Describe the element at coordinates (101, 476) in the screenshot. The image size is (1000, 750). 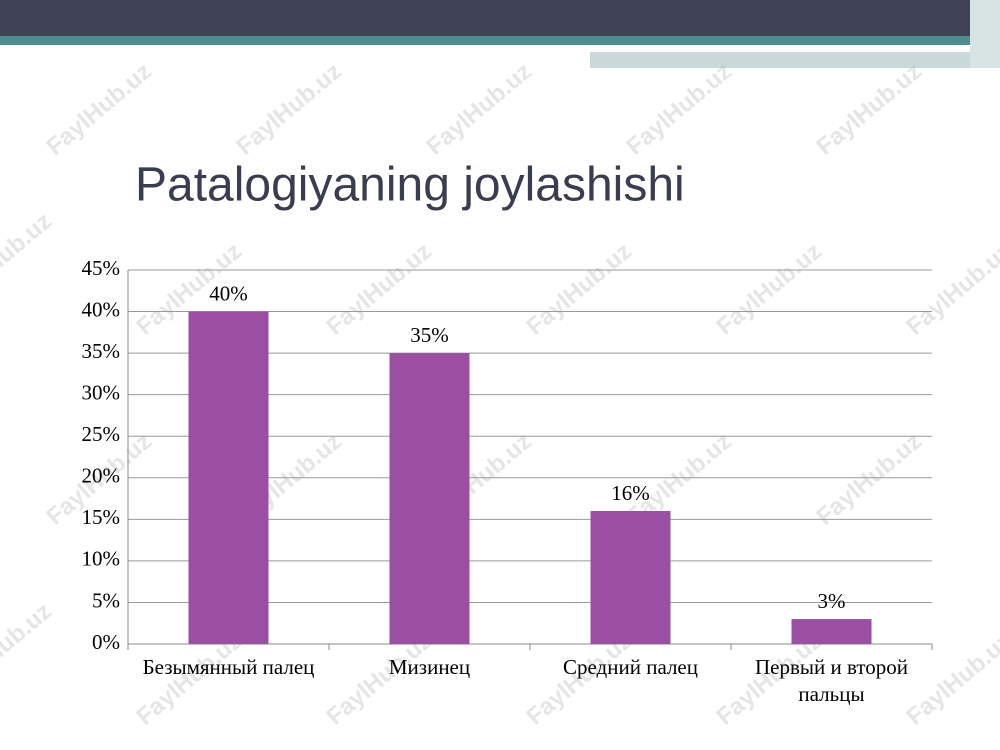
I see `y-tick-label: 20%` at that location.